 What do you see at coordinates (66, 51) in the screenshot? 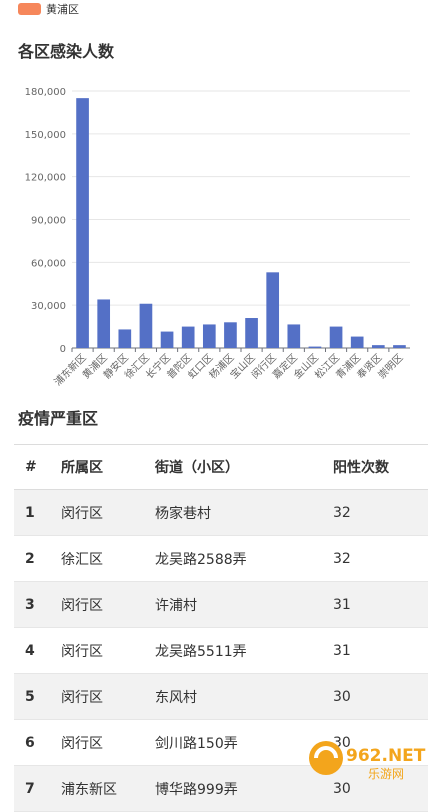
I see `chart-title: 各区感染人数` at bounding box center [66, 51].